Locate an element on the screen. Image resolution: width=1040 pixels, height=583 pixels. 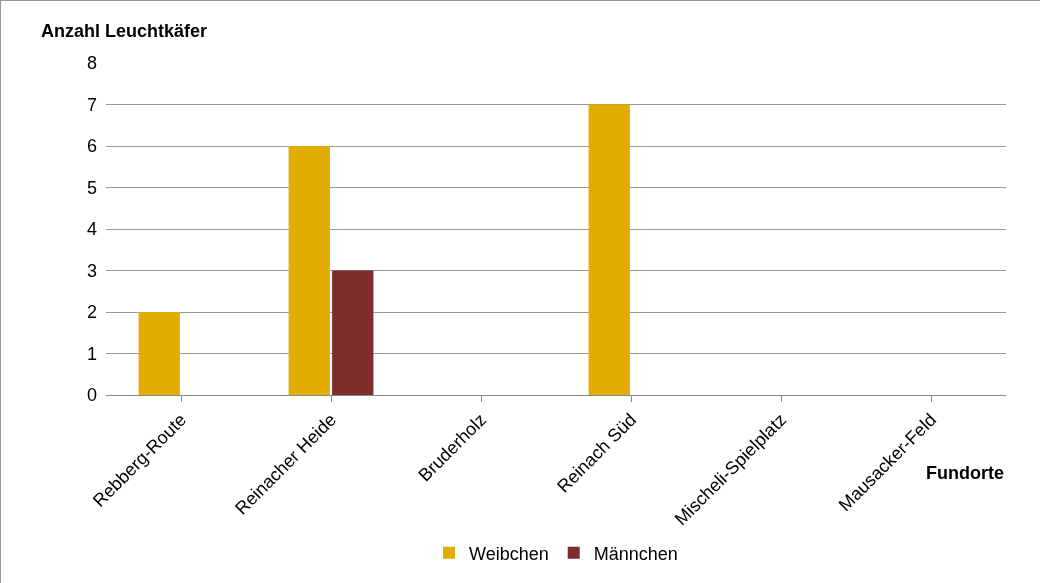
y-tick-label: 7 is located at coordinates (91, 104).